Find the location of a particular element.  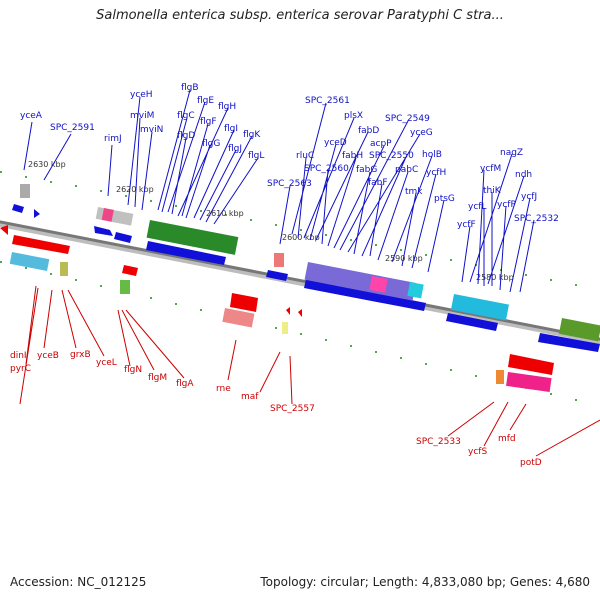

gene-label-fabD: fabD is located at coordinates (368, 131).